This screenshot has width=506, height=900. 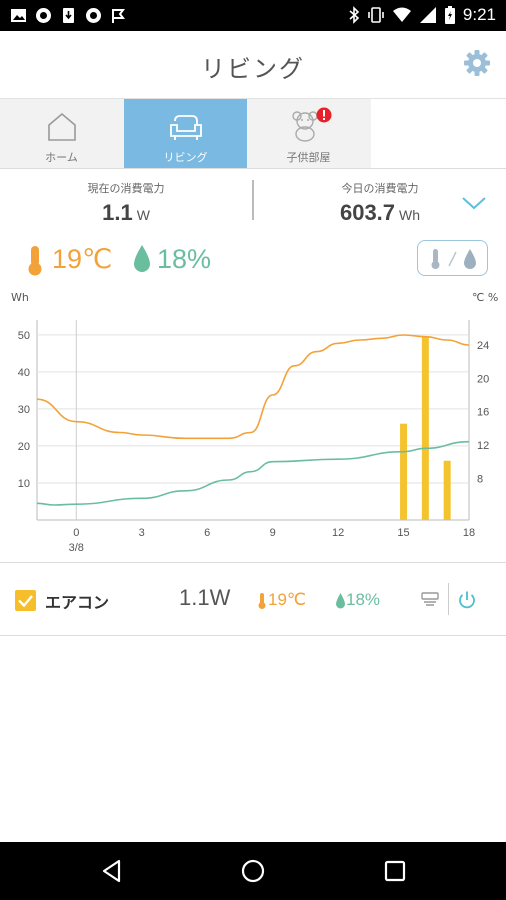 I want to click on temp-humidity-toggle-button, so click(x=452, y=258).